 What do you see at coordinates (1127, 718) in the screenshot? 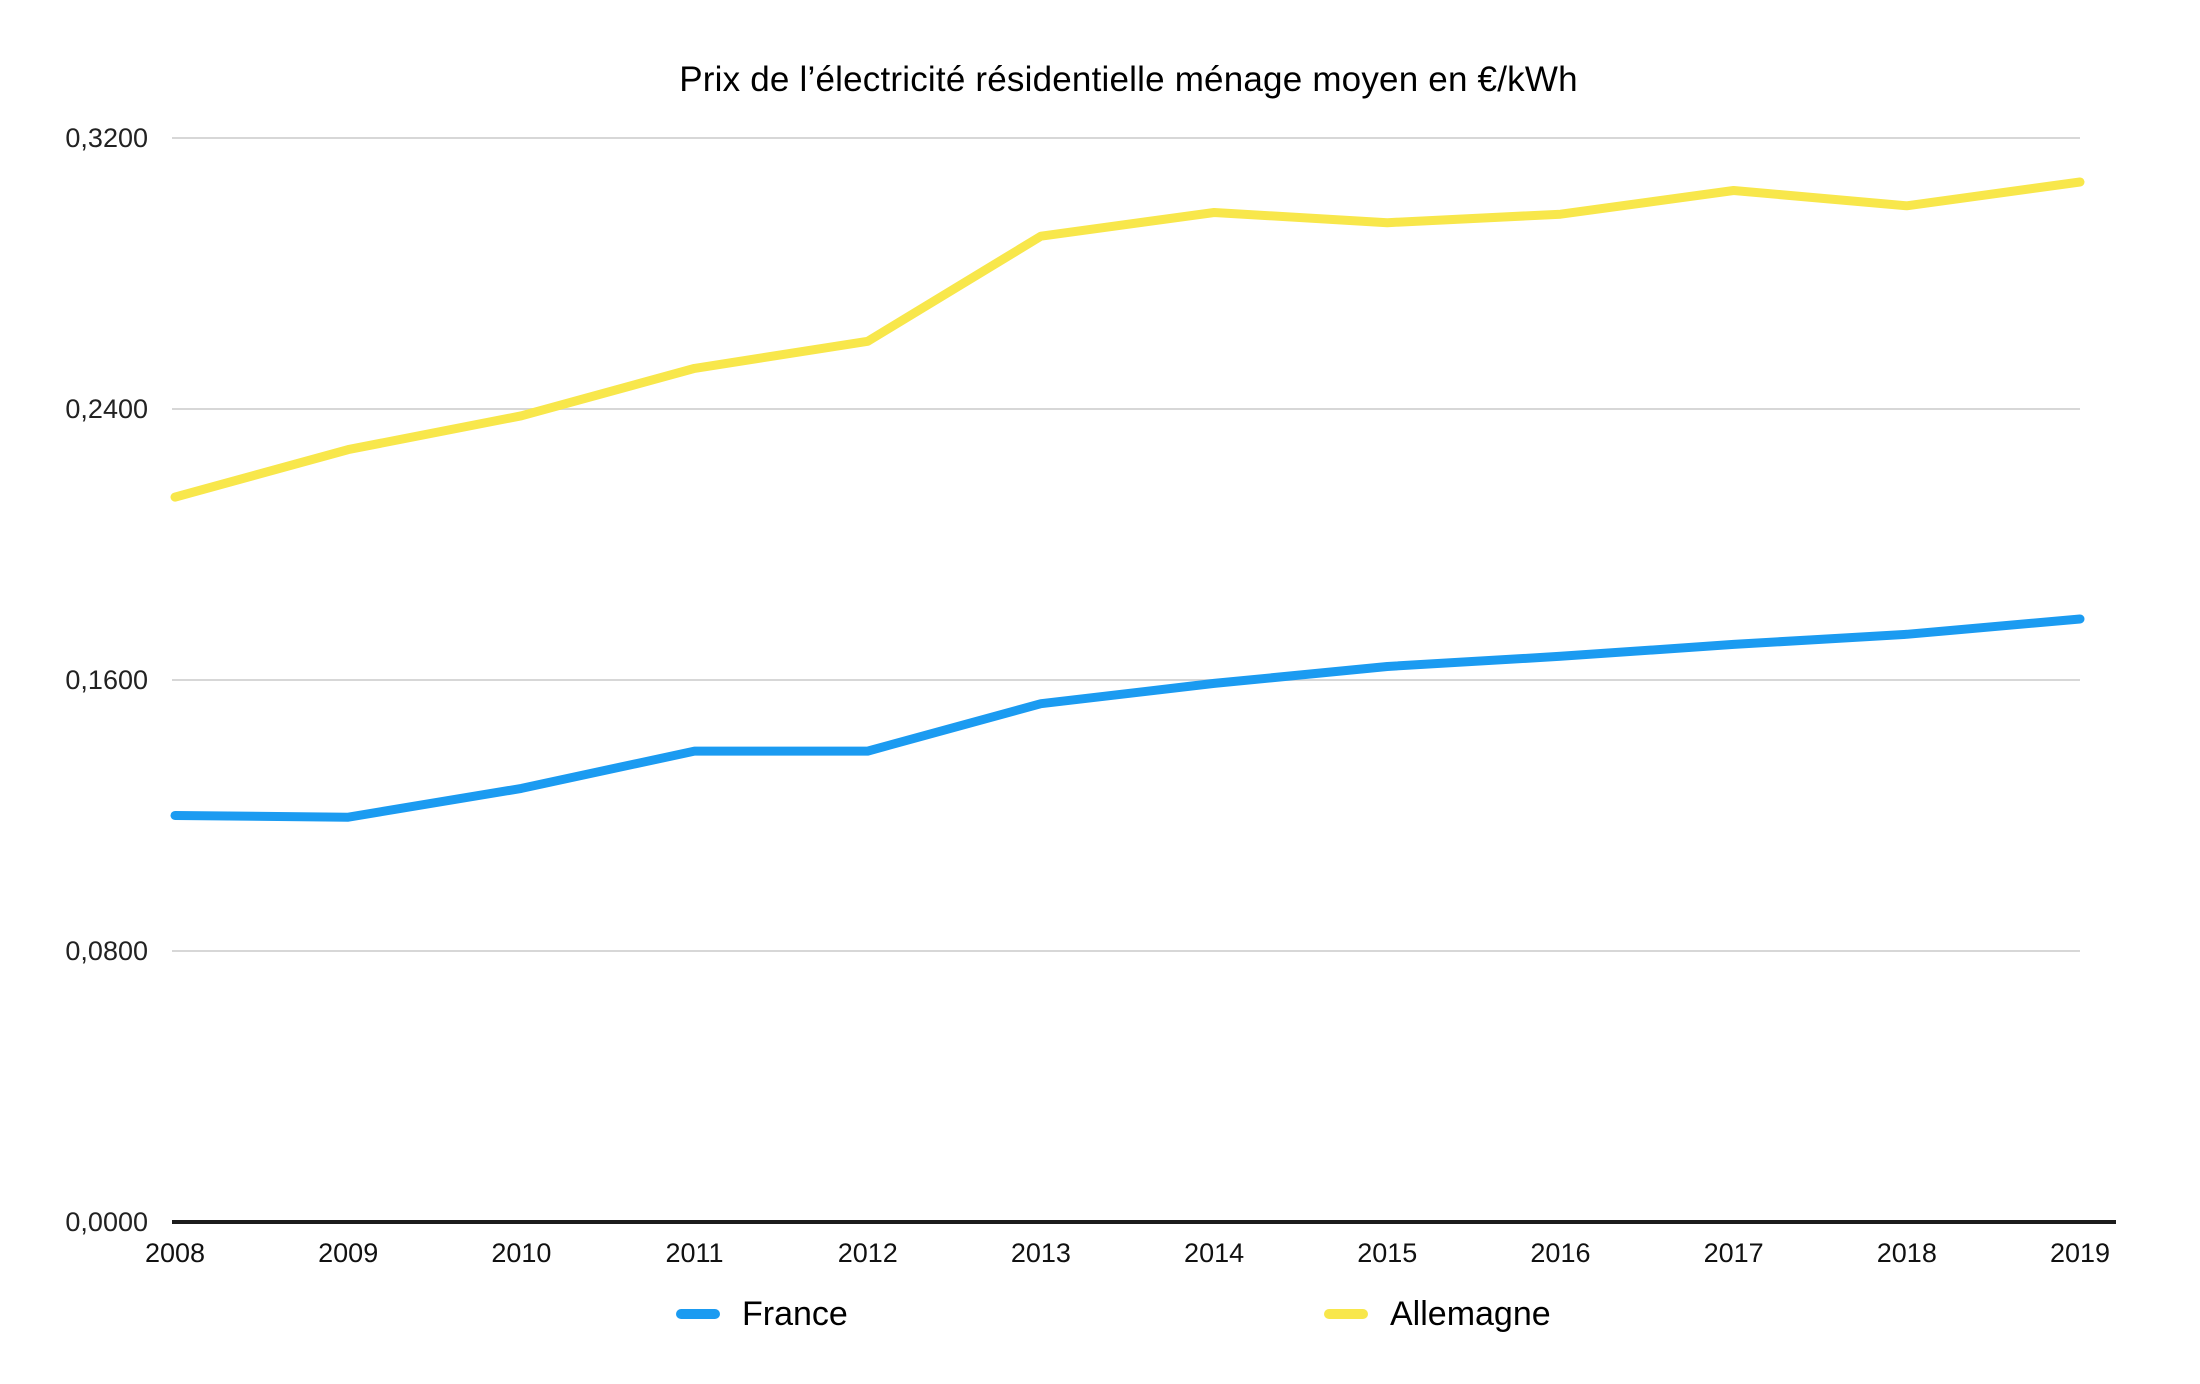
I see `series-line-france` at bounding box center [1127, 718].